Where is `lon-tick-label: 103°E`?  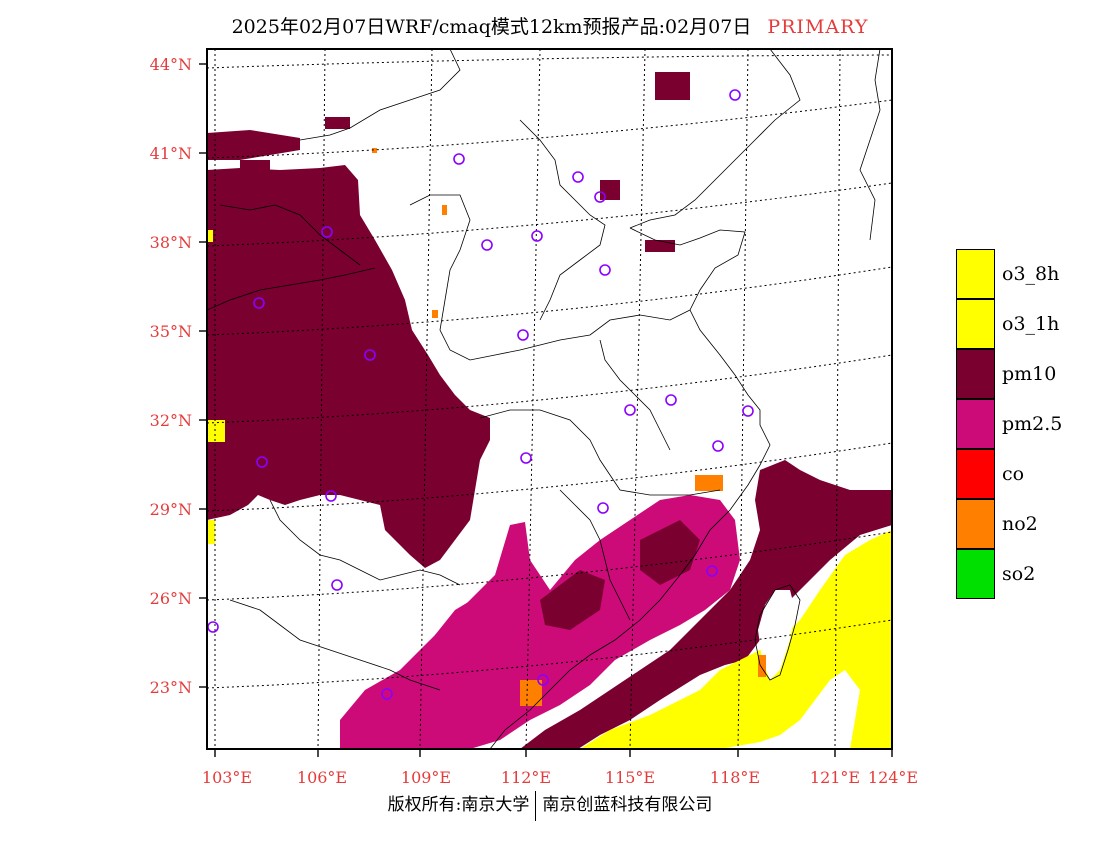 lon-tick-label: 103°E is located at coordinates (227, 777).